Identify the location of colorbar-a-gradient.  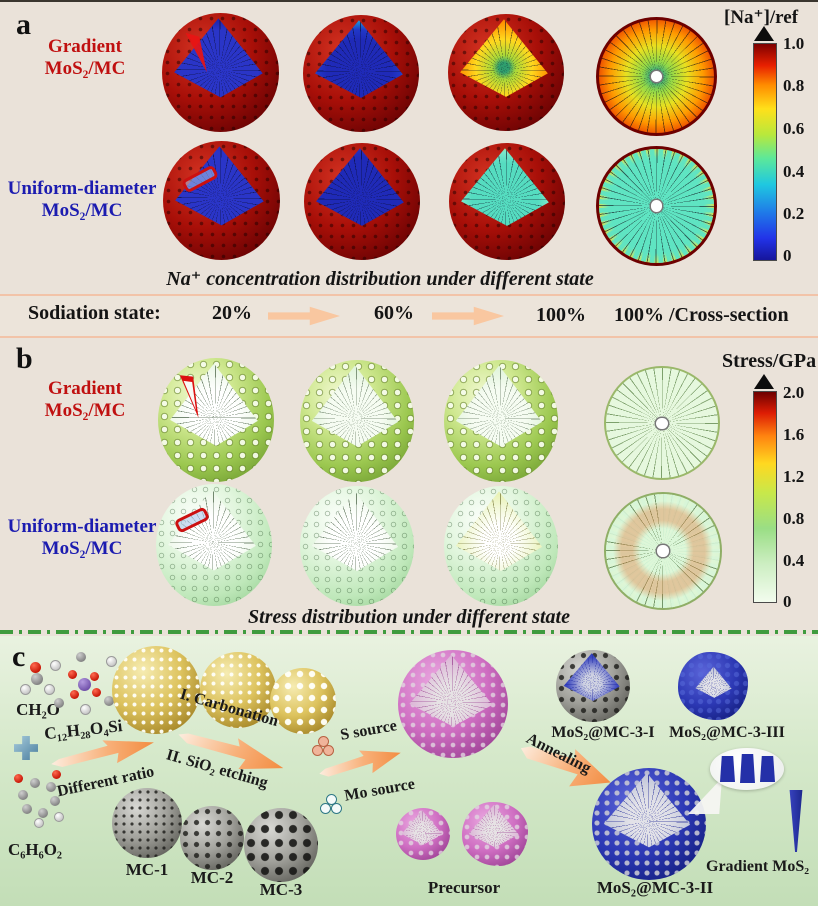
(765, 152).